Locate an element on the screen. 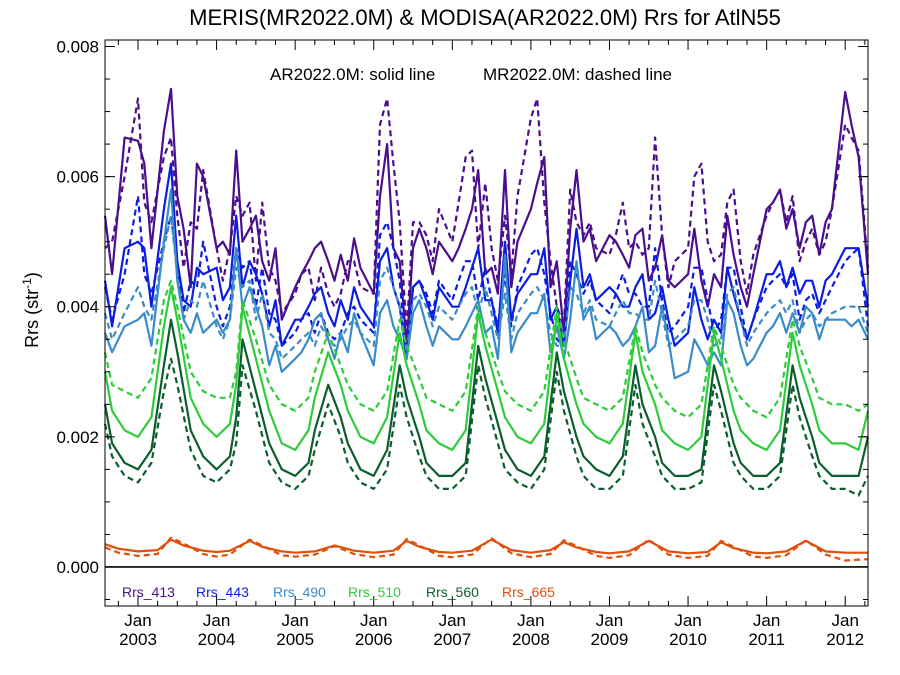 The image size is (900, 675). y-axis-label: Rrs (str-1) is located at coordinates (31, 310).